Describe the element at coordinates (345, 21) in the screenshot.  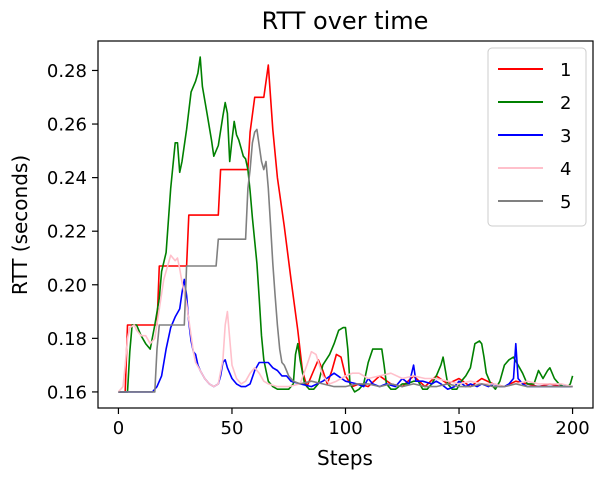
I see `chart-title: RTT over time` at that location.